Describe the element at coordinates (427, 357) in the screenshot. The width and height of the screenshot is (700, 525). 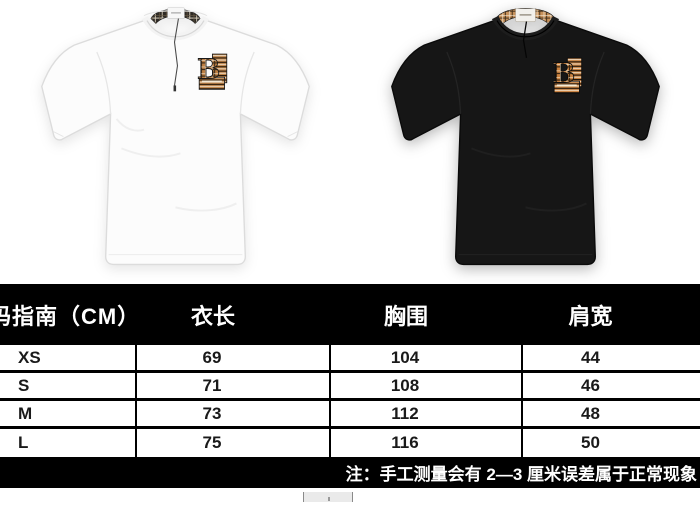
I see `chest-cell: 104` at that location.